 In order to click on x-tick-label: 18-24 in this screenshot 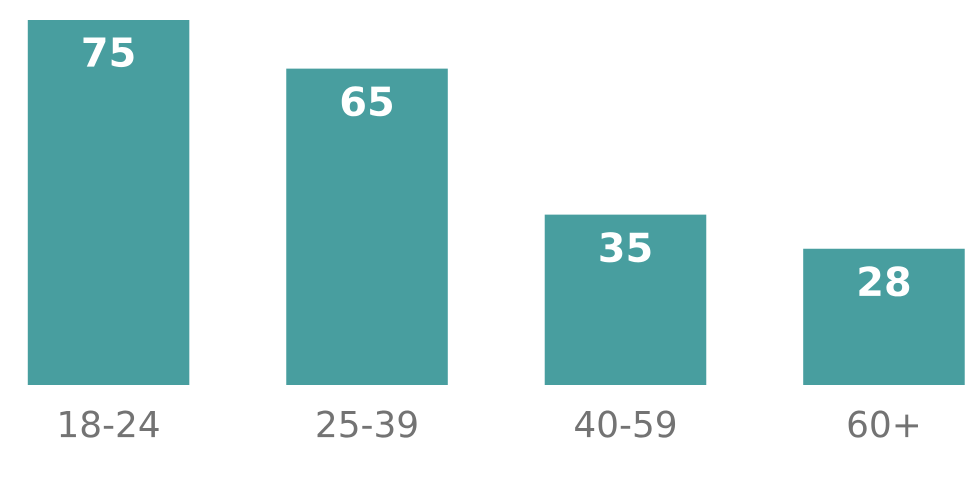, I will do `click(109, 424)`.